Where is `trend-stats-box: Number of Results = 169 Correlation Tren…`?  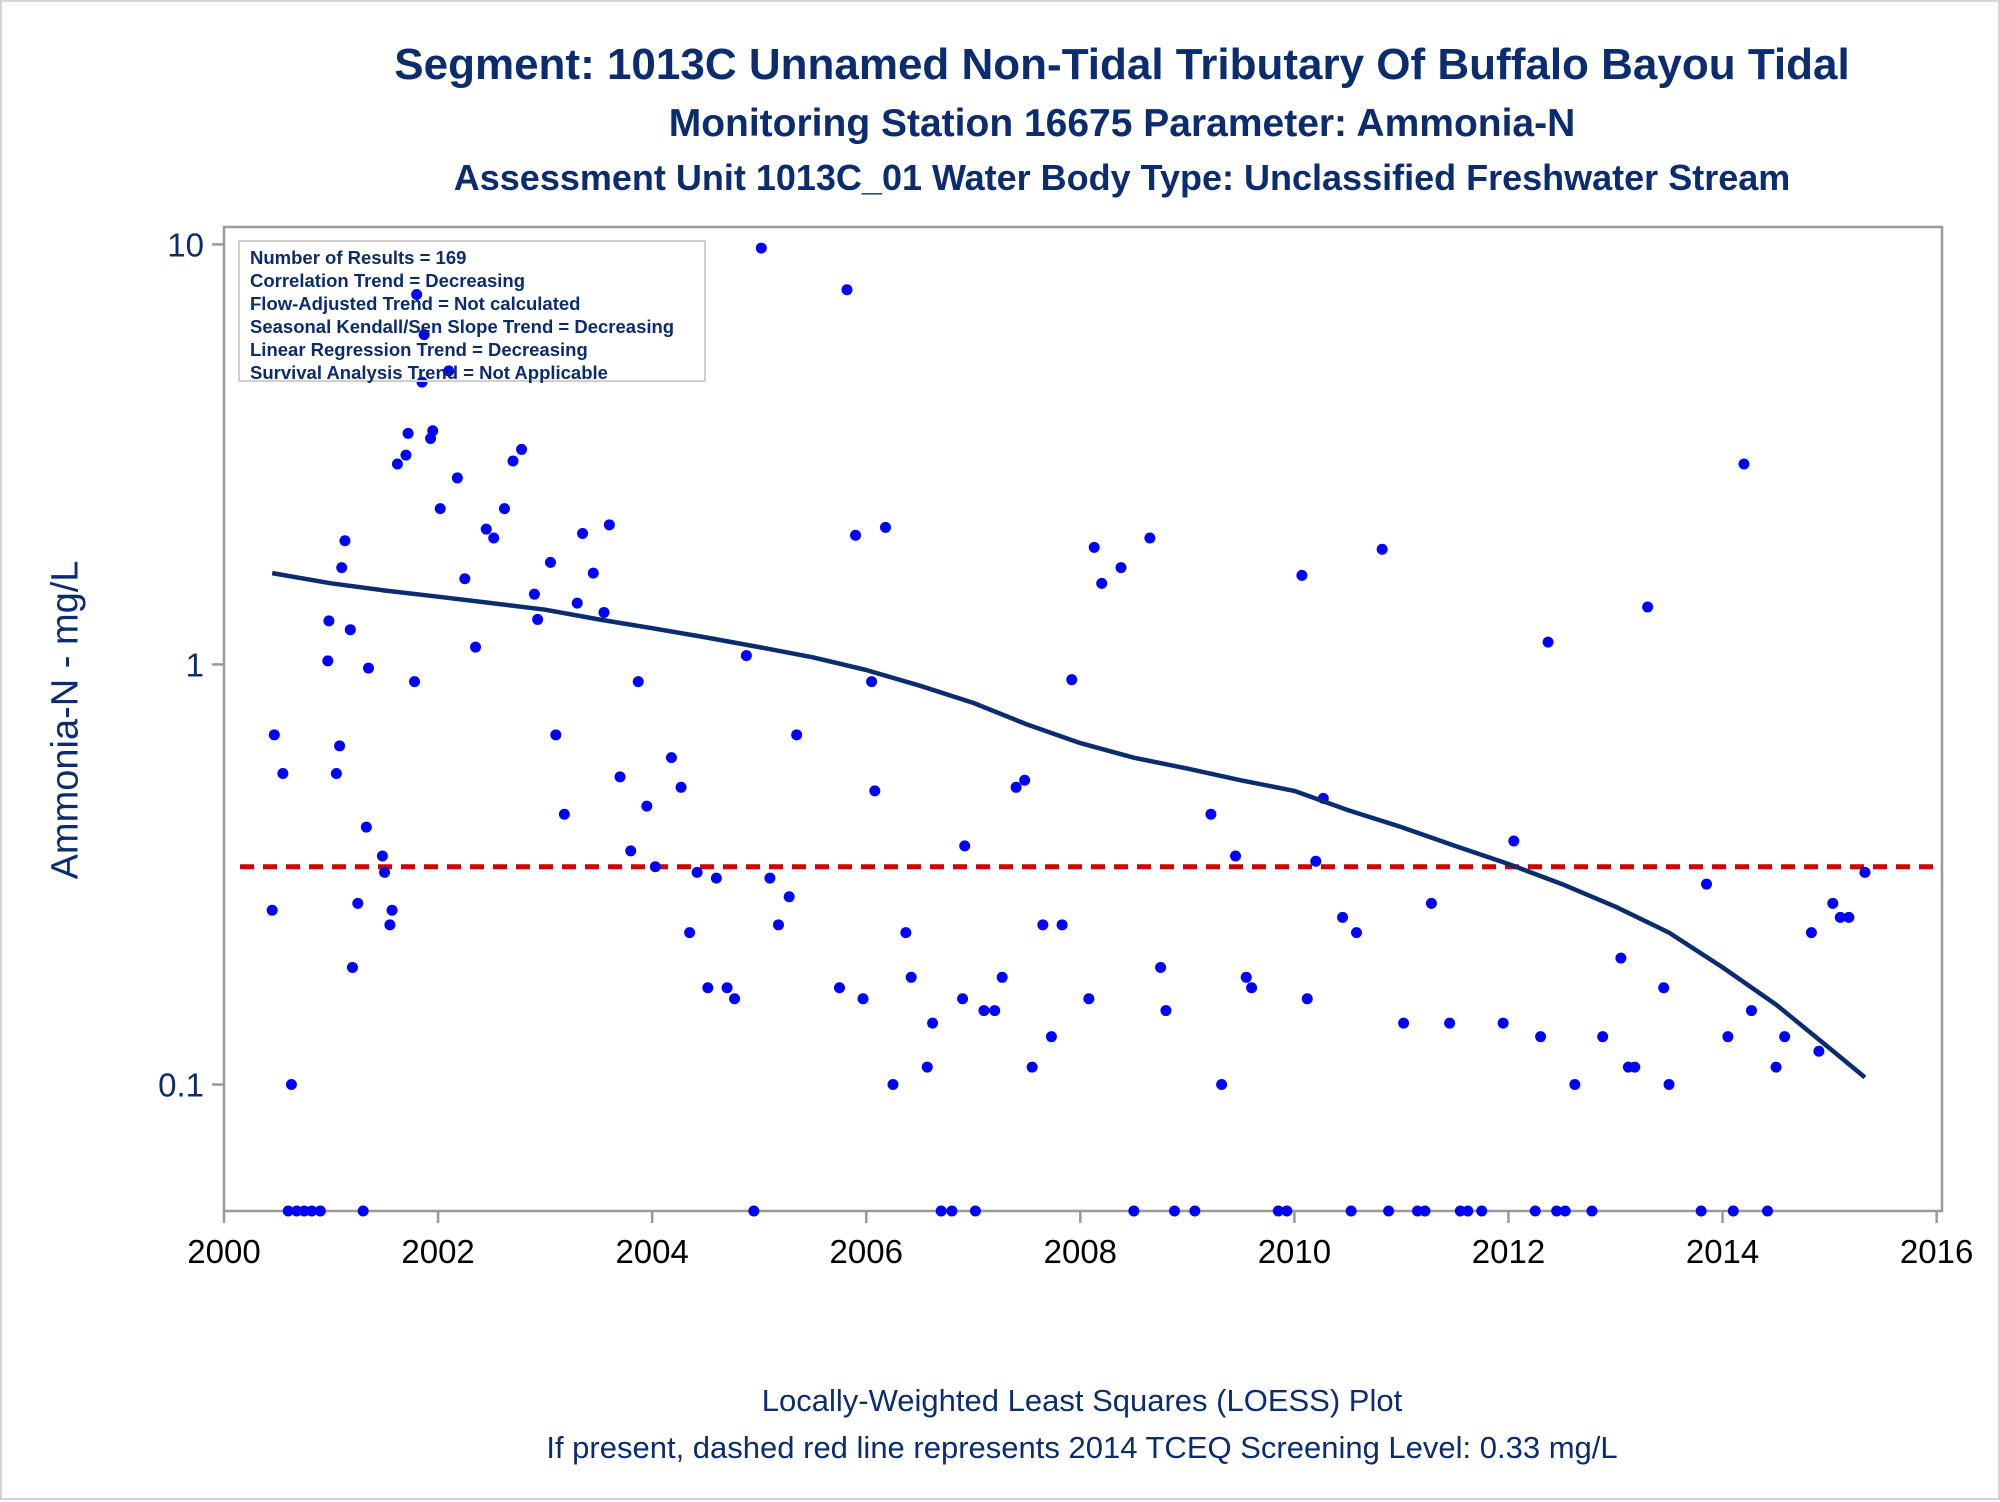 trend-stats-box: Number of Results = 169 Correlation Tren… is located at coordinates (472, 311).